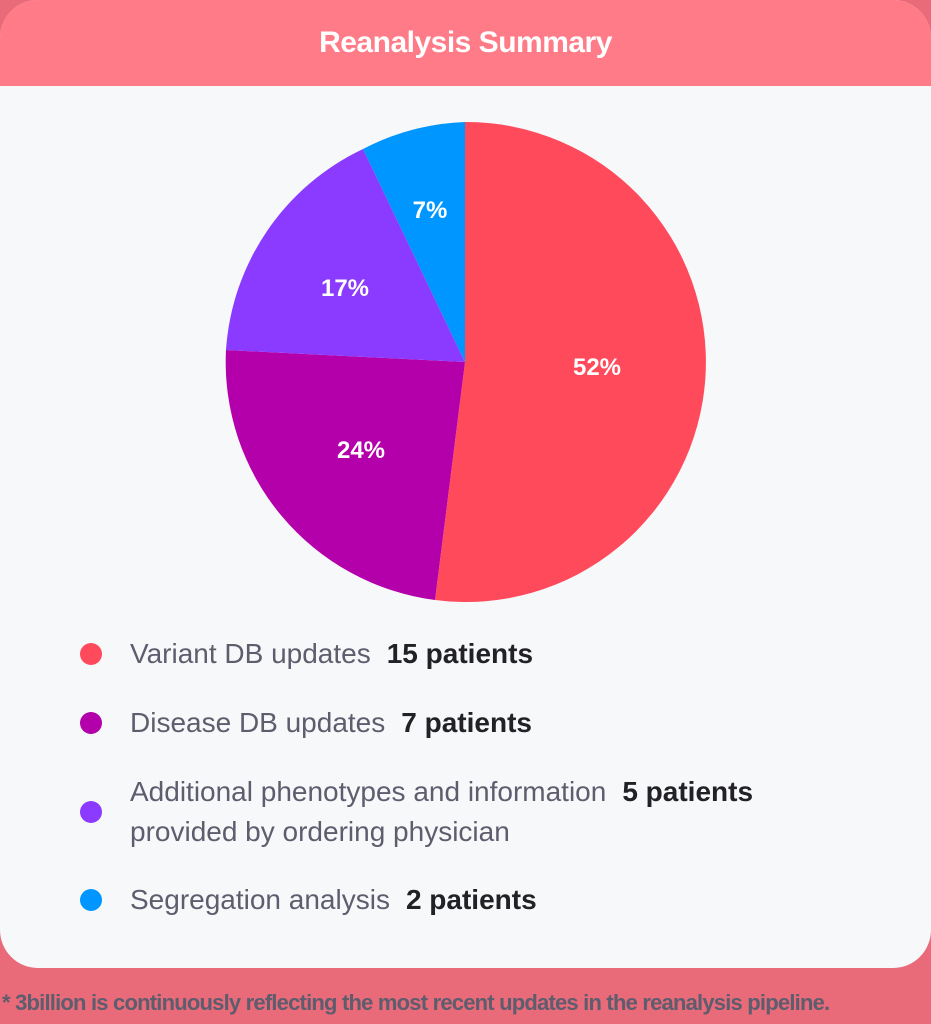  I want to click on legend-item-disease-db: Disease DB updates 7 patients, so click(306, 723).